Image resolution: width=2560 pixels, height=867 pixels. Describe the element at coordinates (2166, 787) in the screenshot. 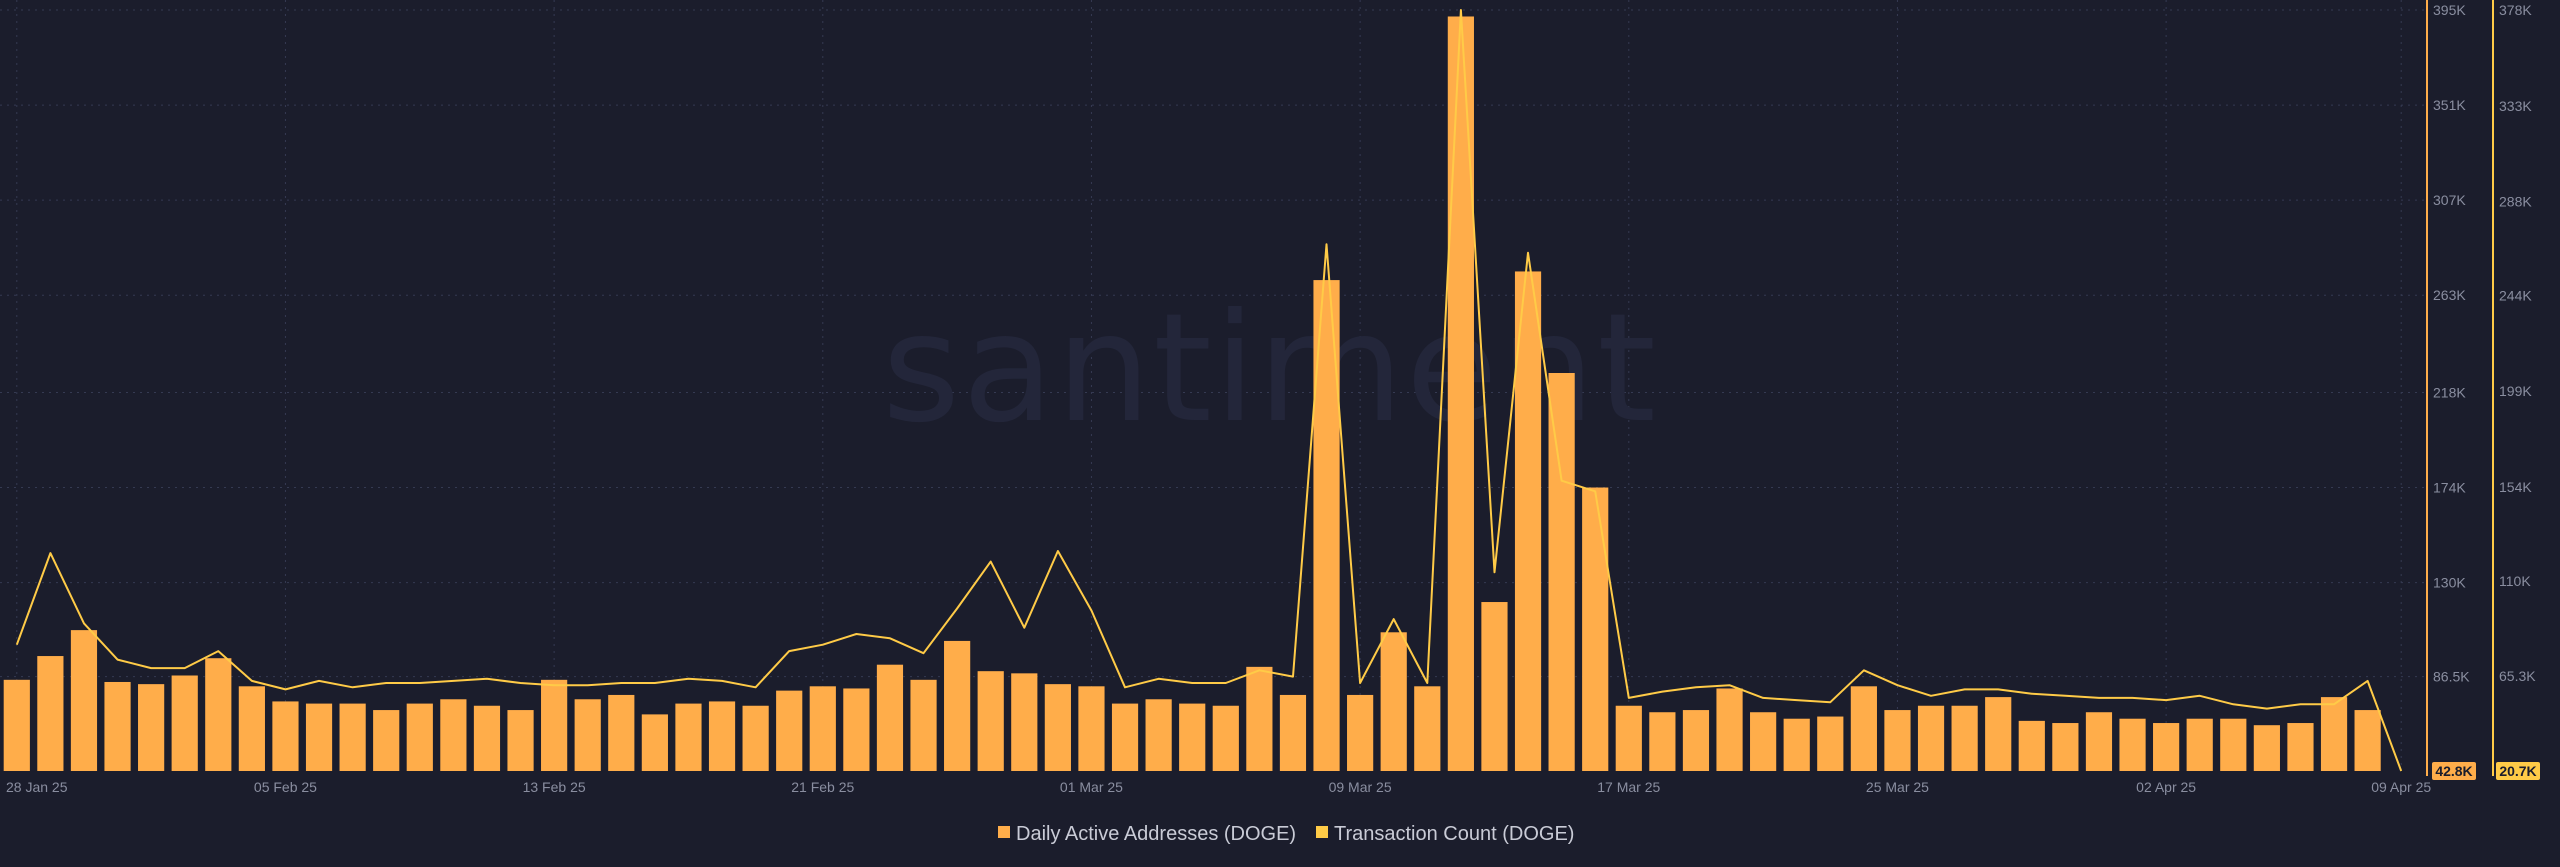

I see `x-tick-label: 02 Apr 25` at that location.